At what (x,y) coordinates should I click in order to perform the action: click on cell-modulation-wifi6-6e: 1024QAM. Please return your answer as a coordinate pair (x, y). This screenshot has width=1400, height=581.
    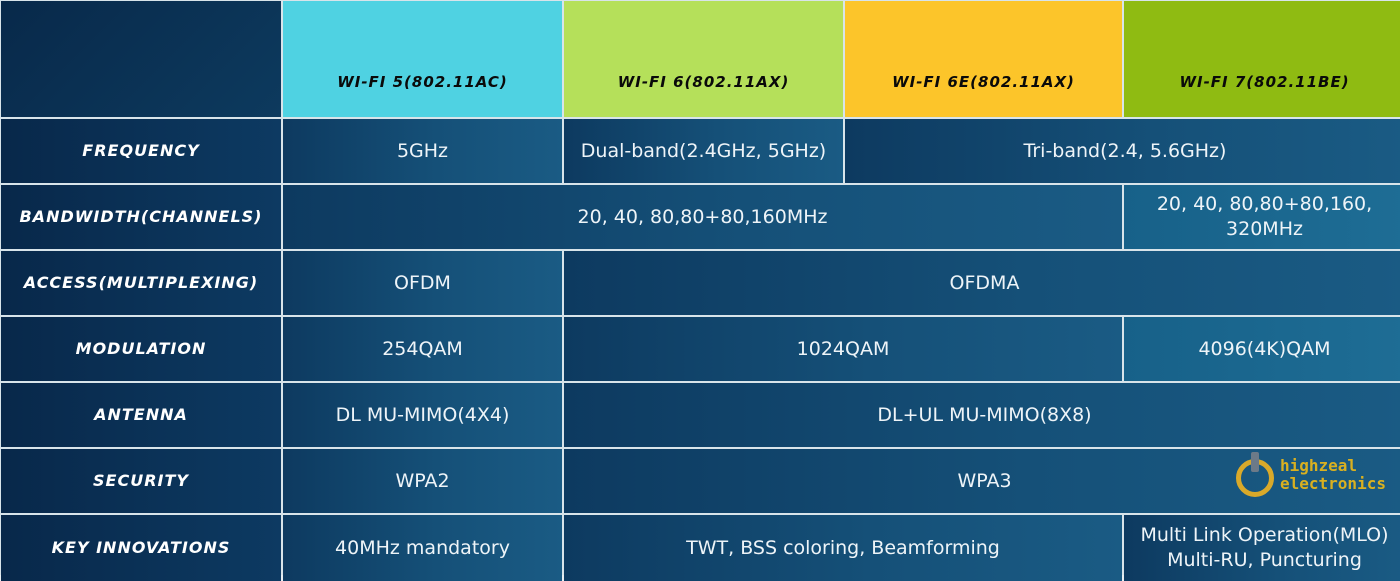
    Looking at the image, I should click on (843, 349).